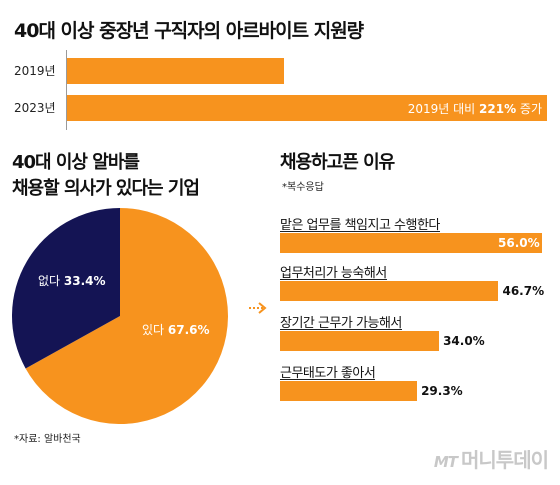 The image size is (560, 485). What do you see at coordinates (360, 225) in the screenshot?
I see `reason-label-1: 맡은 업무를 책임지고 수행한다` at bounding box center [360, 225].